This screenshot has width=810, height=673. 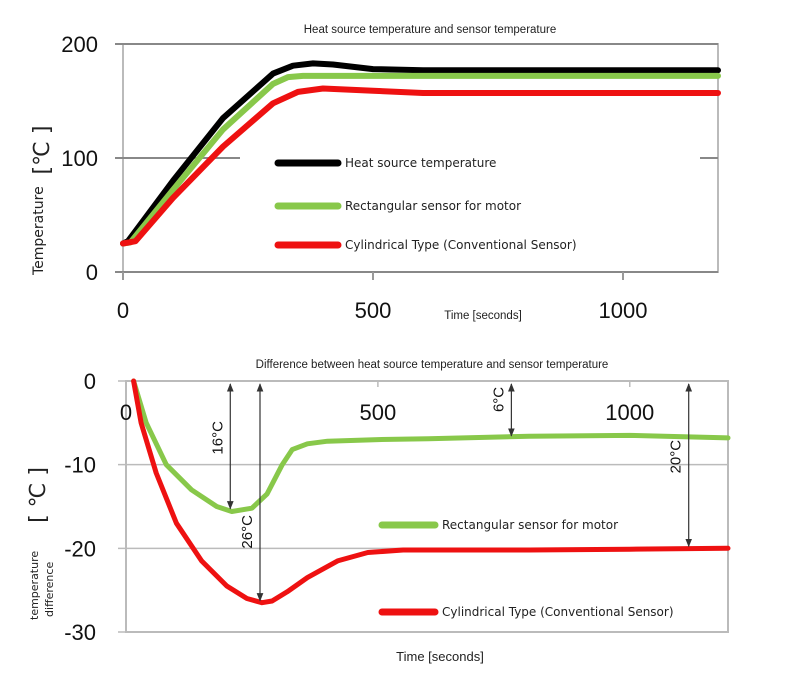 I want to click on top-chart-yunit: [℃ ], so click(x=42, y=150).